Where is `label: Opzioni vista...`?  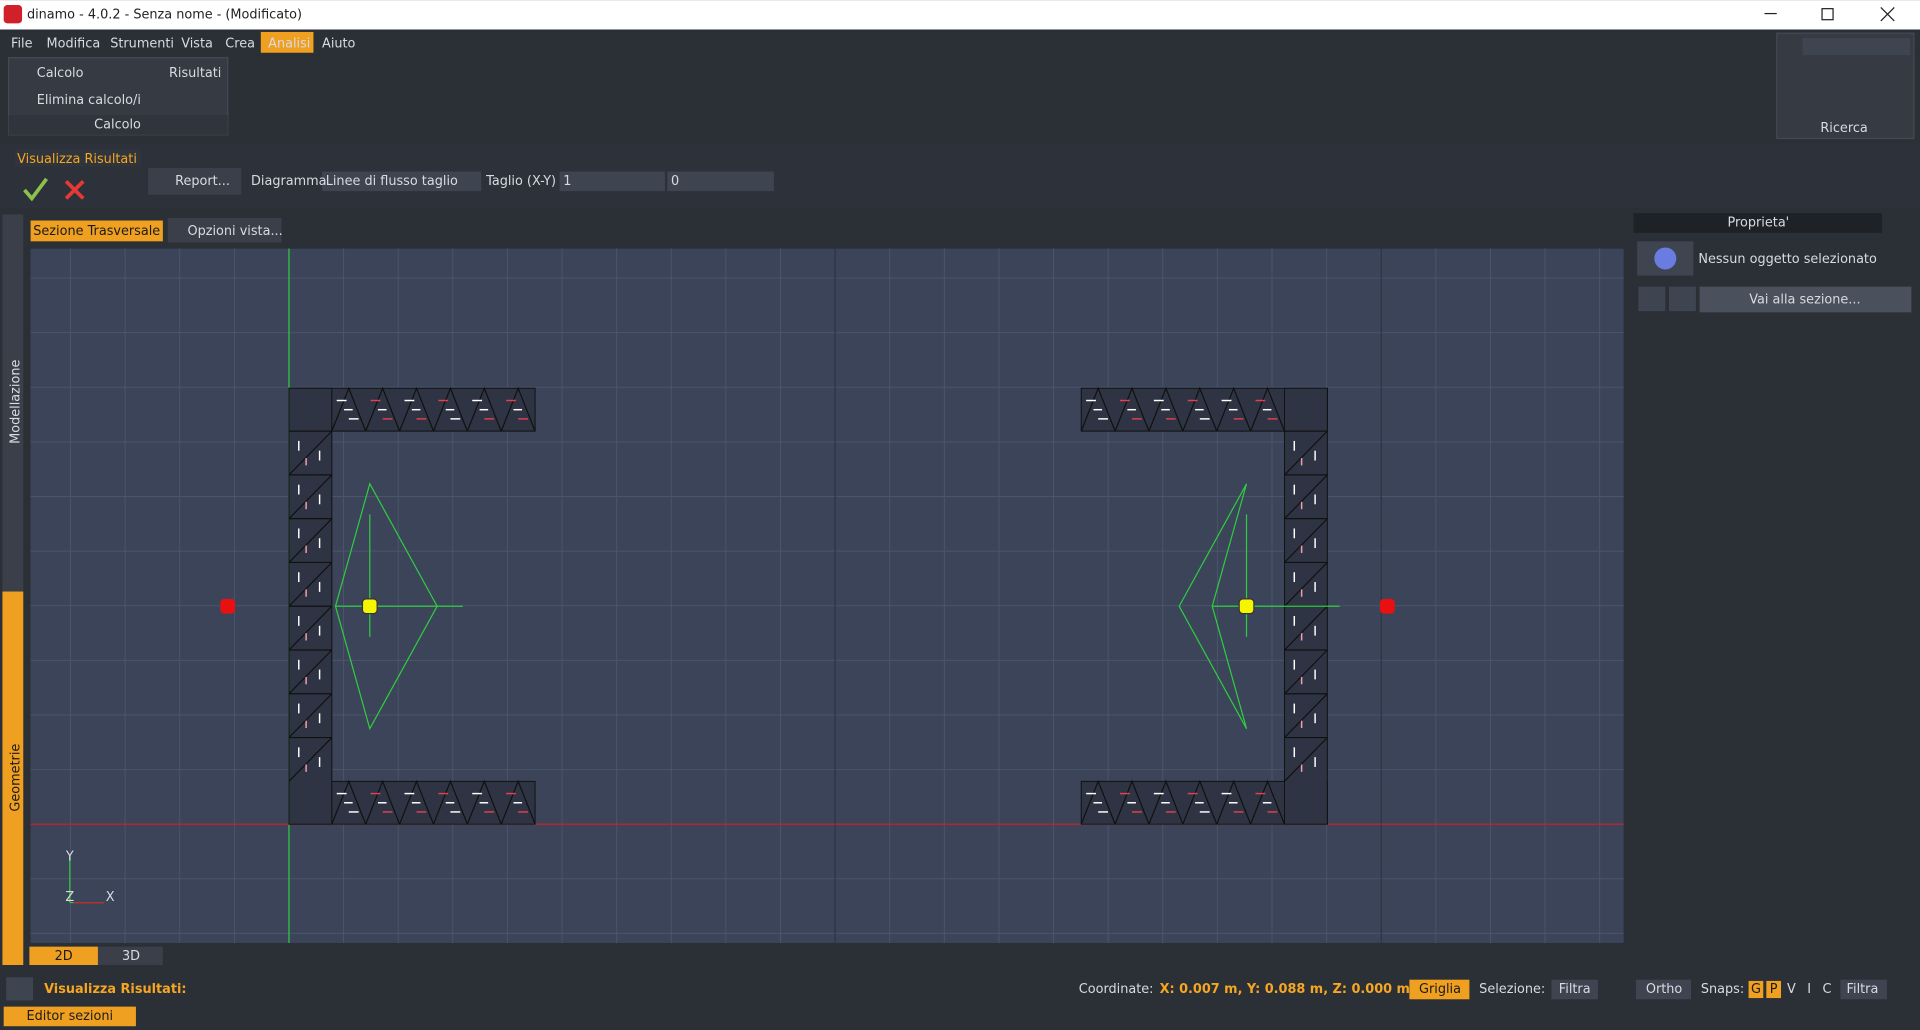 label: Opzioni vista... is located at coordinates (234, 231).